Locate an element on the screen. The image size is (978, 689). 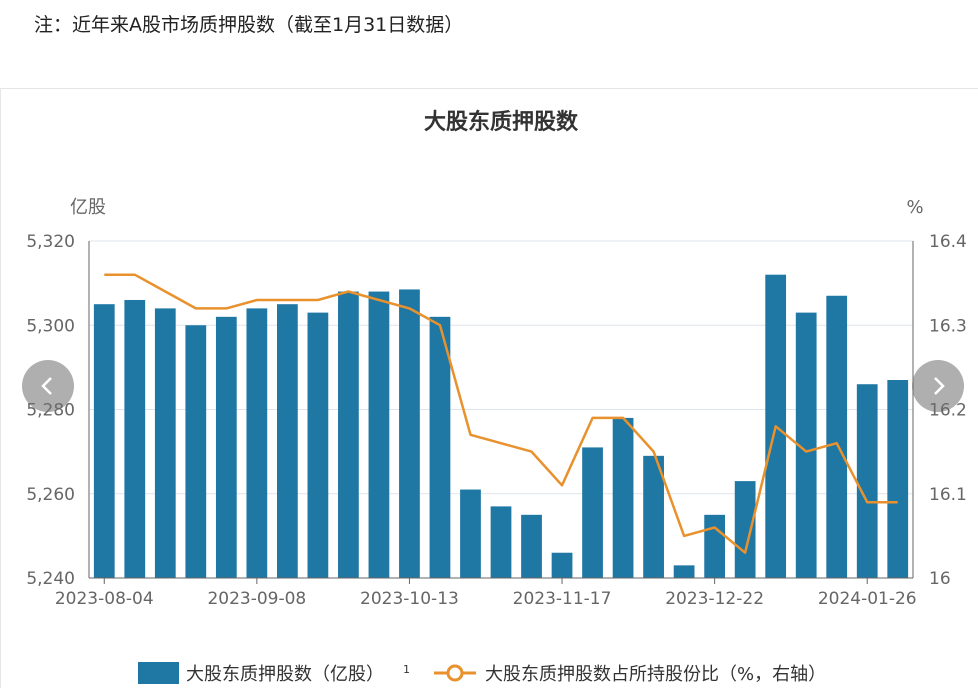
legend-bar-label: 大股东质押股数（亿股） is located at coordinates (285, 674).